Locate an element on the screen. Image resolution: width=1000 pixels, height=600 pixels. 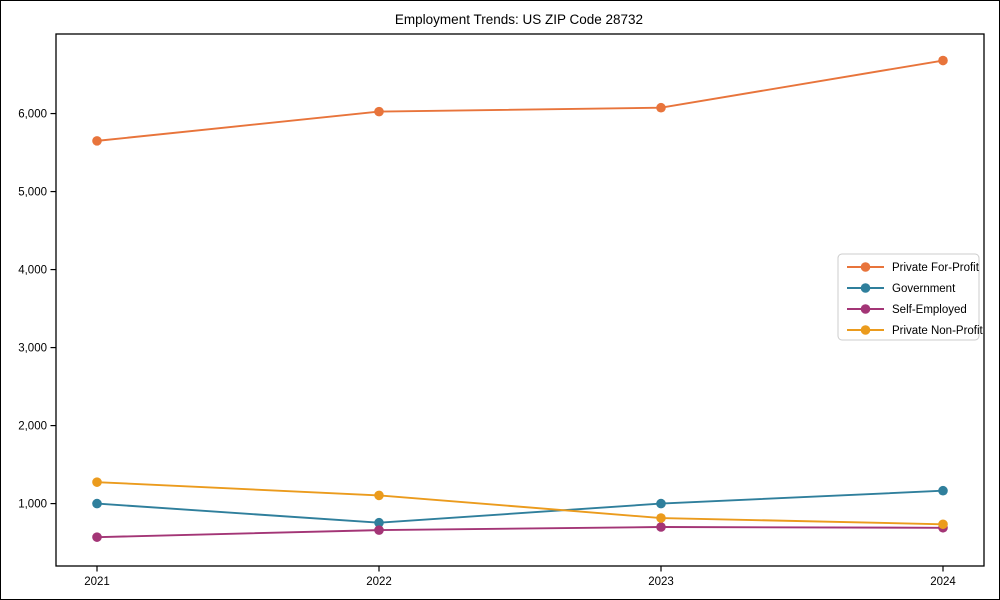
legend-label-self-employed: Self-Employed is located at coordinates (929, 310).